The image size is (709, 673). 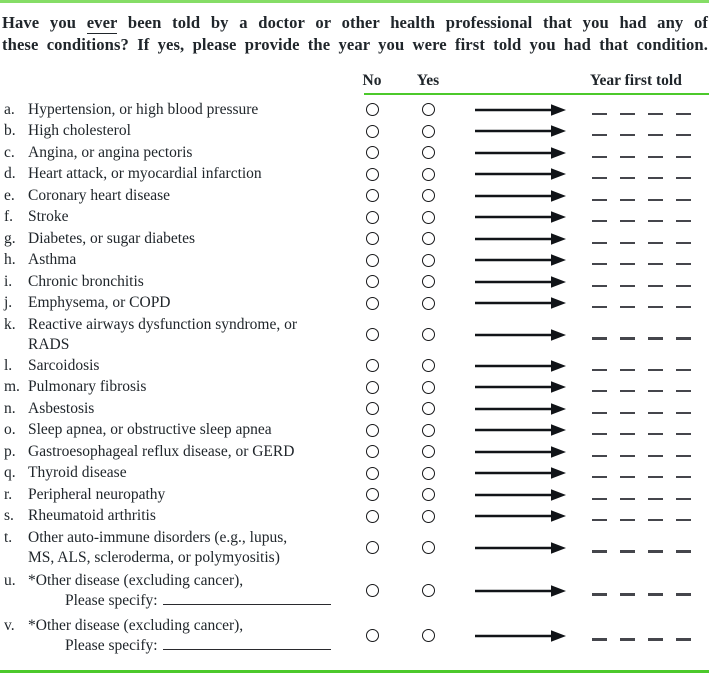 What do you see at coordinates (10, 260) in the screenshot?
I see `row-letter: h.` at bounding box center [10, 260].